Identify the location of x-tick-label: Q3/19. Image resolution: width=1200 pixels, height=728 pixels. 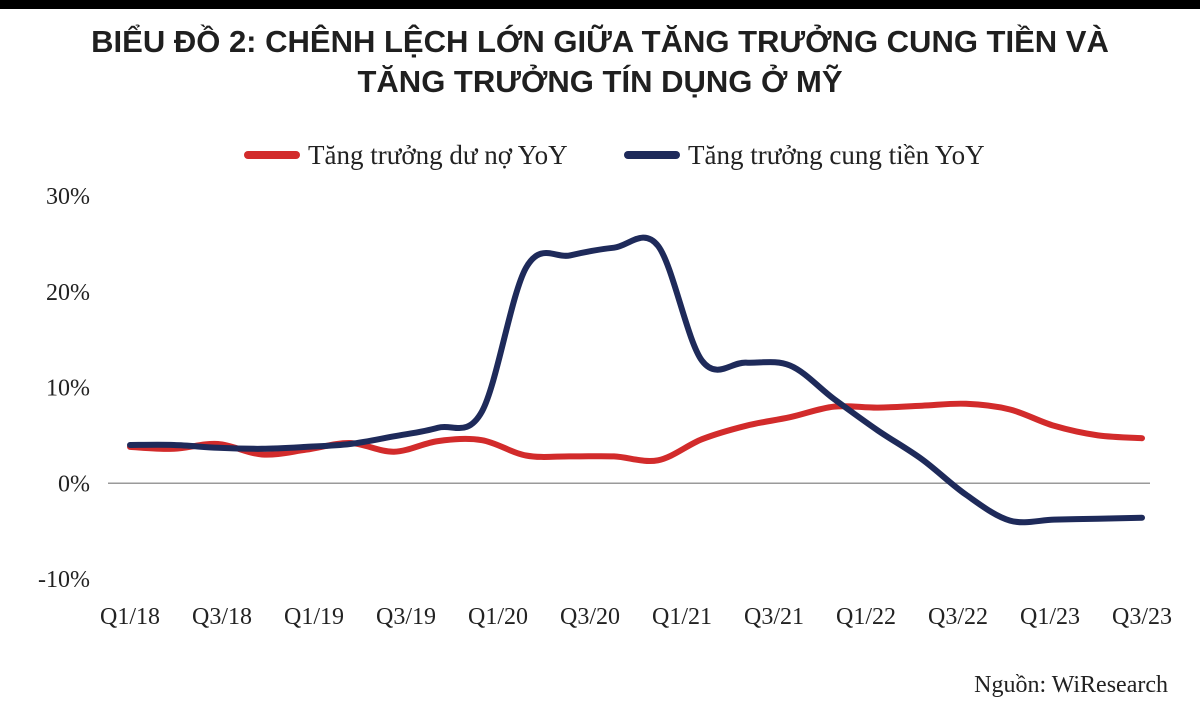
(406, 617).